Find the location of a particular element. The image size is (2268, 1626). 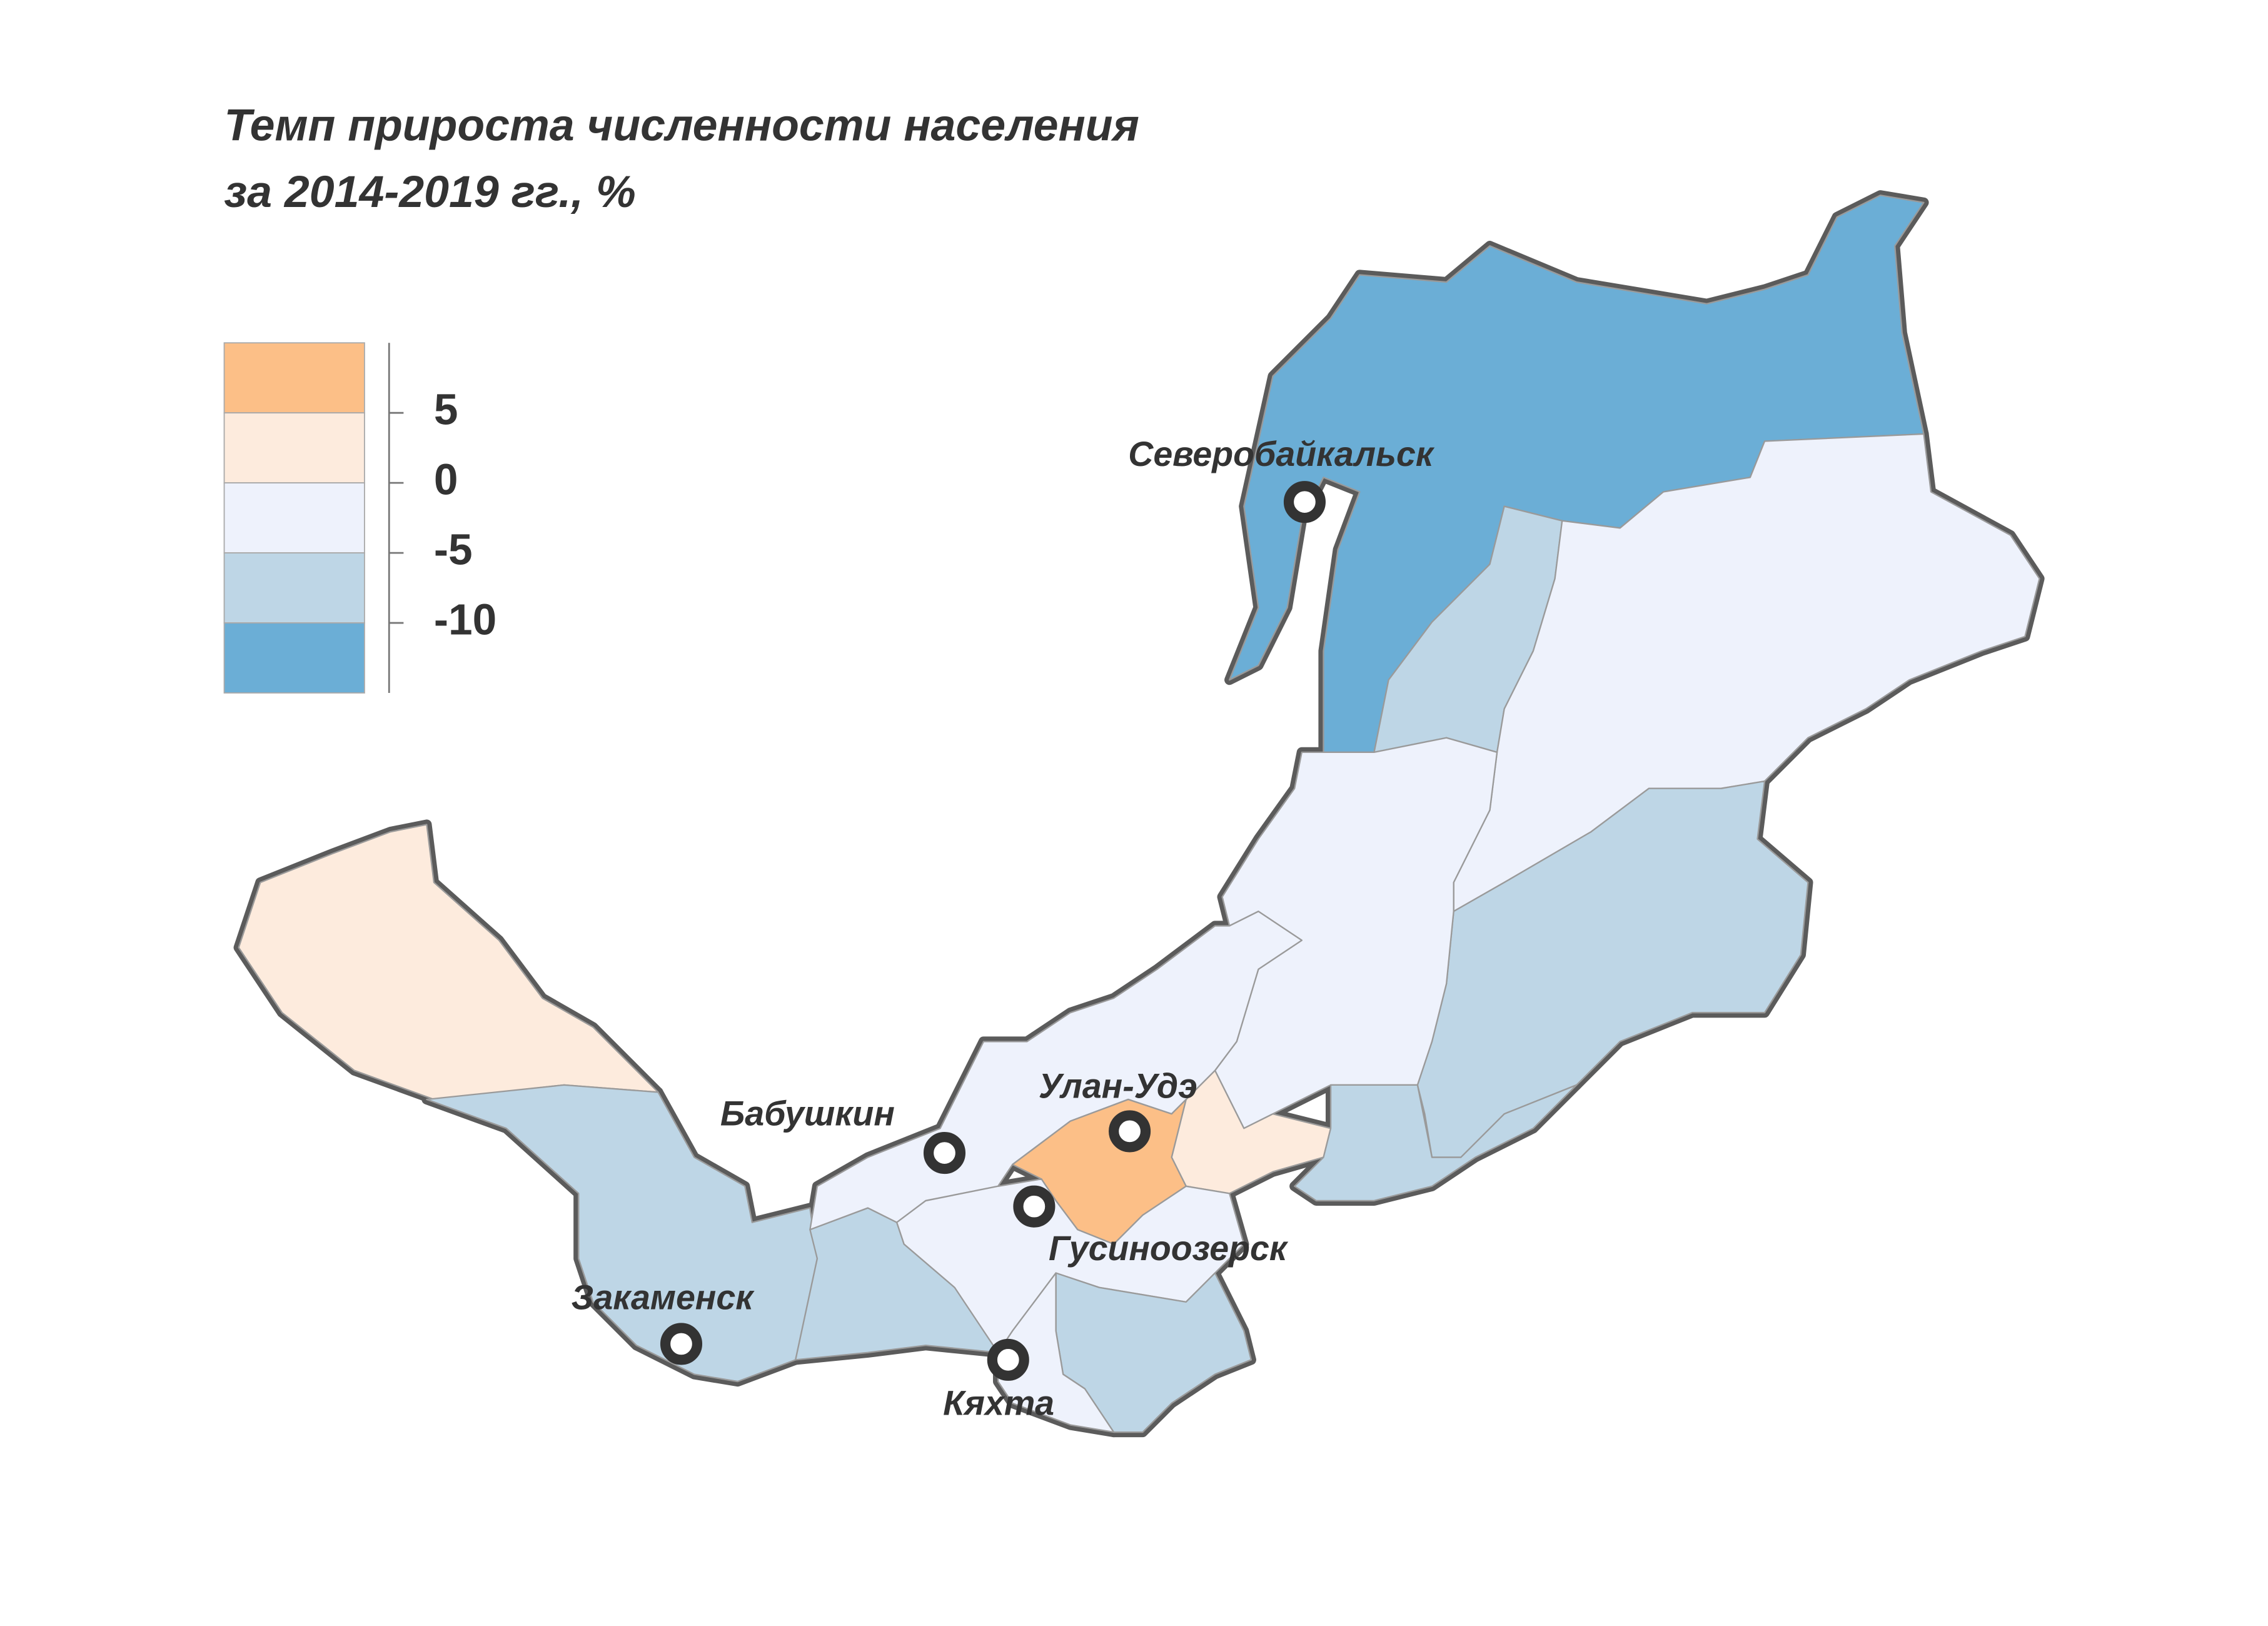

legend: 5 0 -5 -10 is located at coordinates (359, 518).